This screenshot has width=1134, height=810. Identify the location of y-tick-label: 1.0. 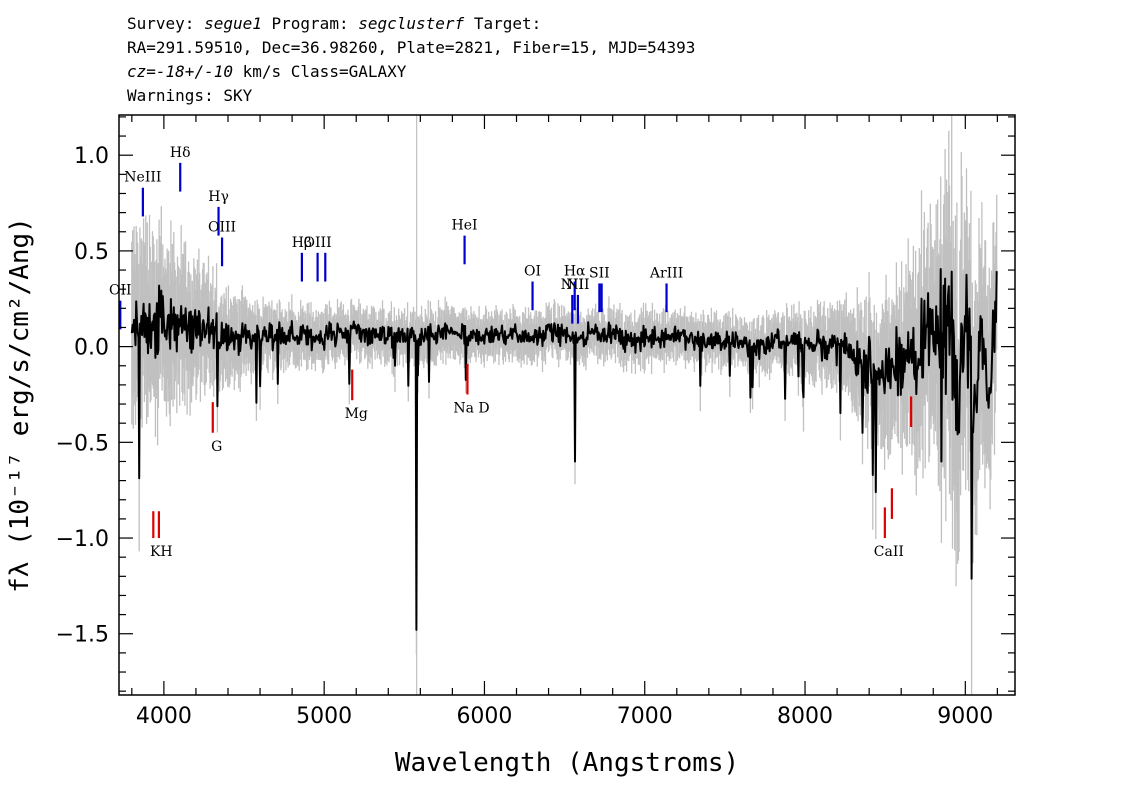
(91, 156).